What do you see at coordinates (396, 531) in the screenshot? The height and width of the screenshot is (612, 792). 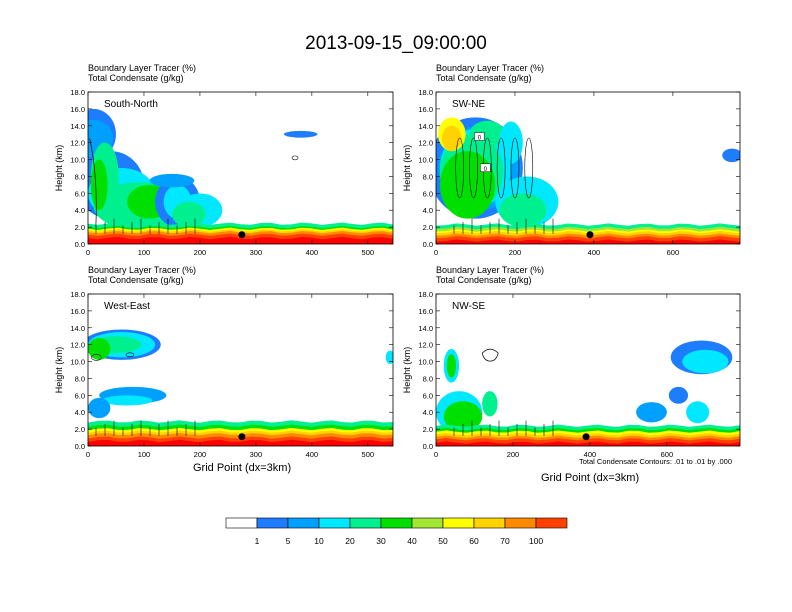 I see `colorbar: 1 5 10 20 30 40 50 60 70 100` at bounding box center [396, 531].